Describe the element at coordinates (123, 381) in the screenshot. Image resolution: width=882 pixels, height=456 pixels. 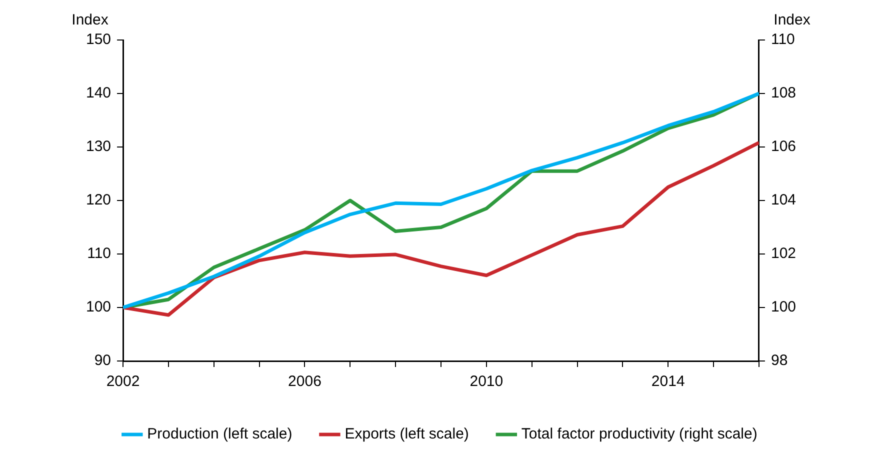
I see `x-tick-label: 2002` at that location.